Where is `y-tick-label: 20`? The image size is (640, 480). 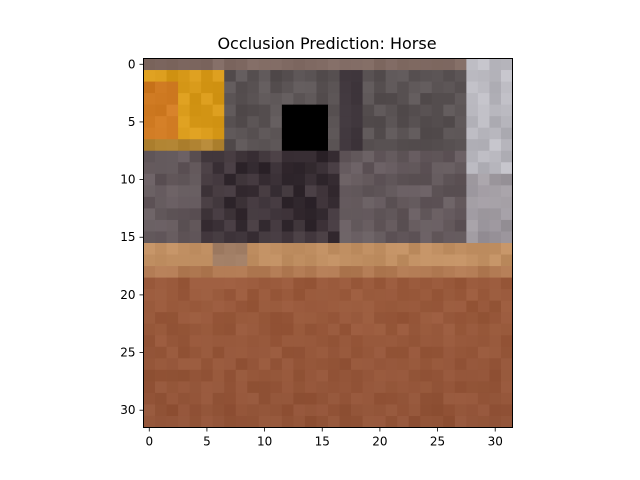 y-tick-label: 20 is located at coordinates (127, 295).